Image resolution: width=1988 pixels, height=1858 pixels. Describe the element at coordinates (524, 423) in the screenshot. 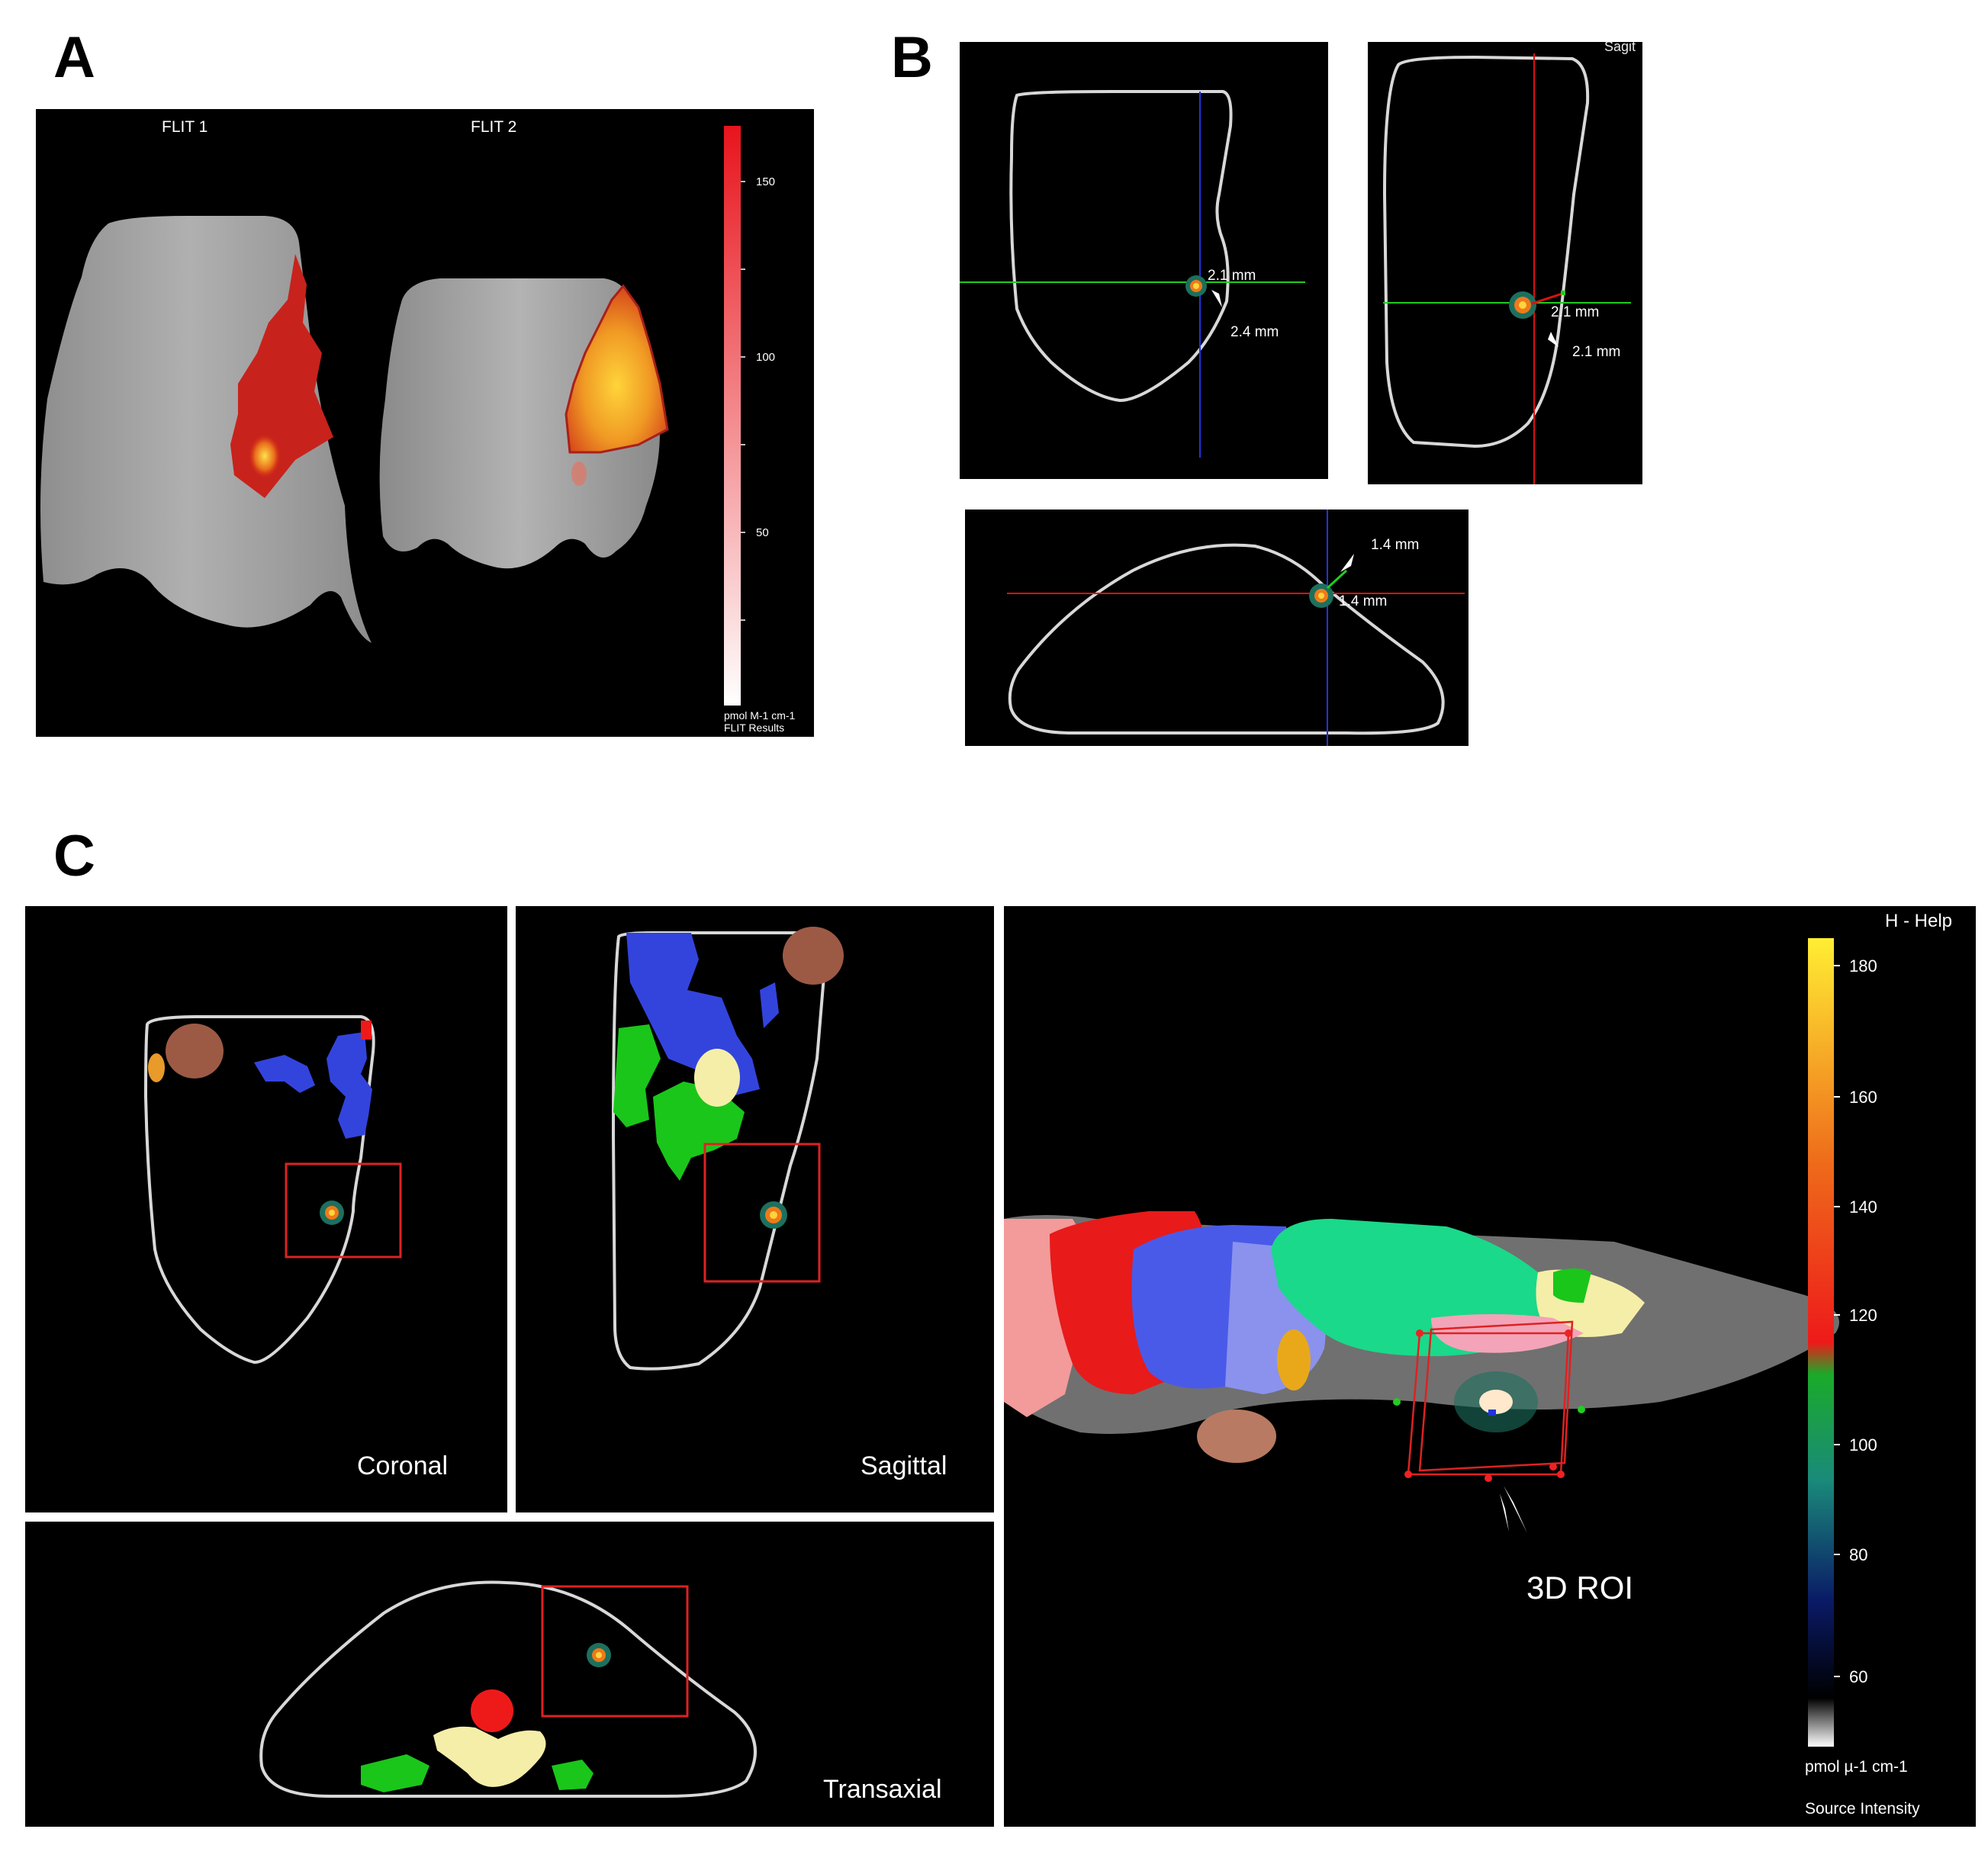

I see `flit2-surface` at that location.